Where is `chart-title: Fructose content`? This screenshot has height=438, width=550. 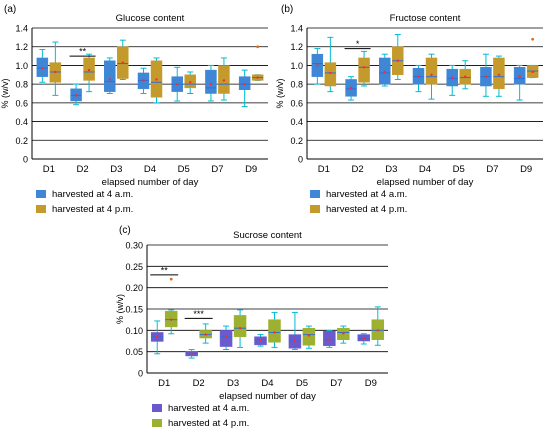
chart-title: Fructose content is located at coordinates (425, 18).